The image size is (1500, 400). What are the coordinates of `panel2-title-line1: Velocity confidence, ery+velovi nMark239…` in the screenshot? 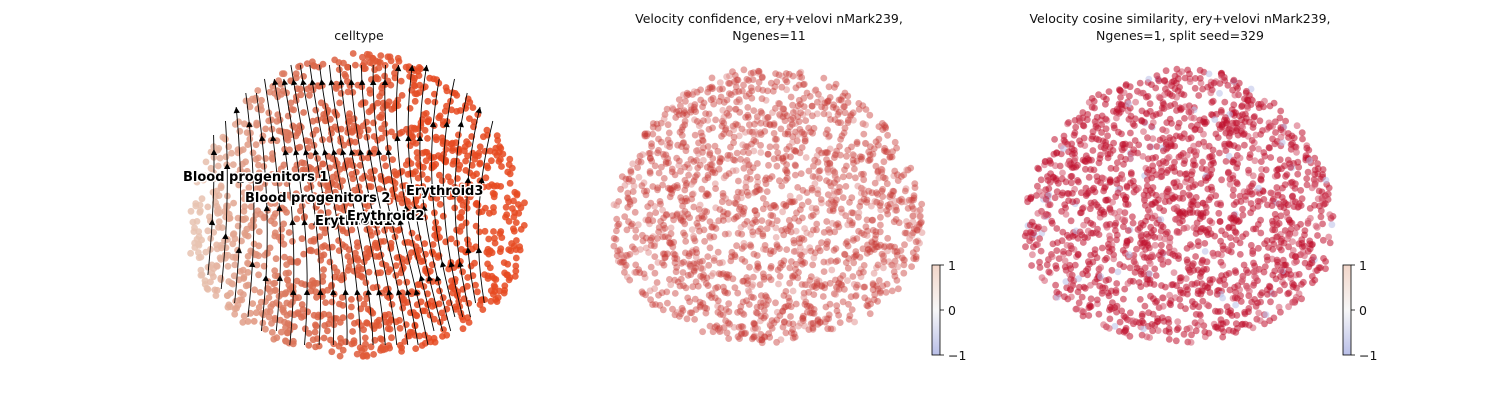 It's located at (769, 18).